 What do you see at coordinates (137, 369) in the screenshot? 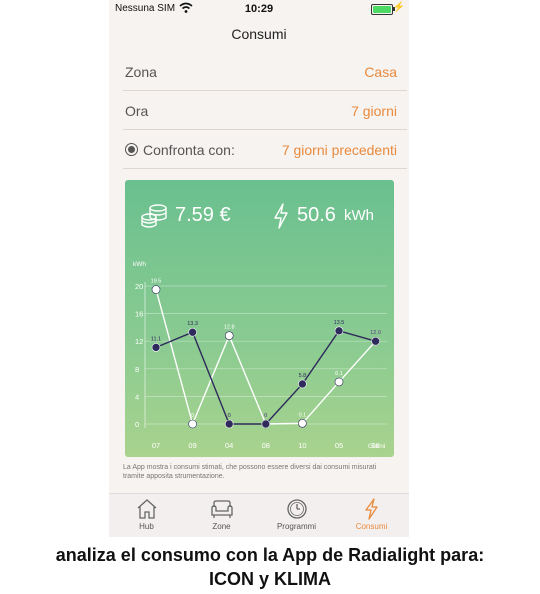
I see `y-tick-label: 8` at bounding box center [137, 369].